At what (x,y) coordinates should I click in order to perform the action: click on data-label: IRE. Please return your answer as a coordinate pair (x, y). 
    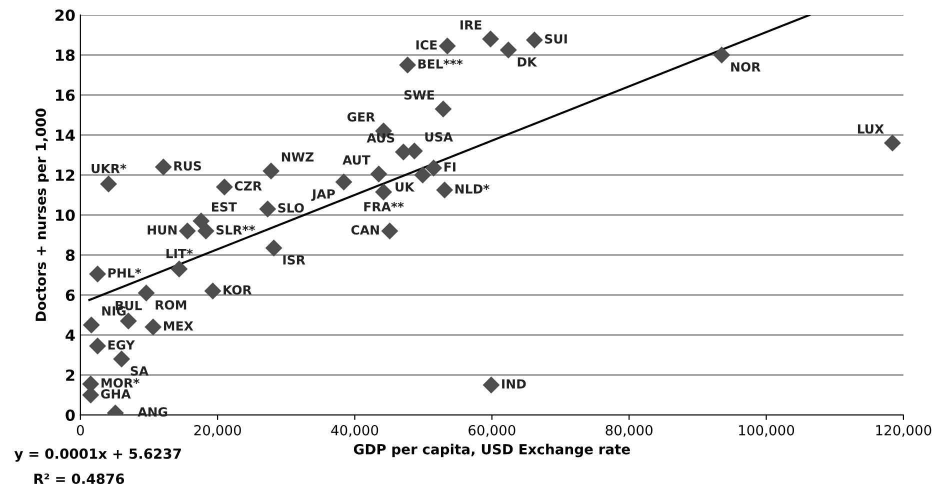
    Looking at the image, I should click on (471, 25).